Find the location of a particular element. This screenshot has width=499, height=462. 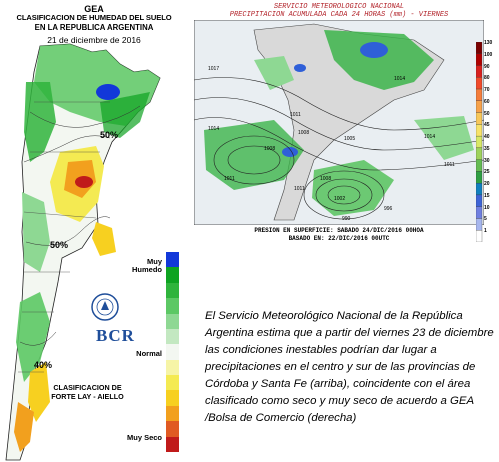

colorbar-label: 40 is located at coordinates (487, 137).